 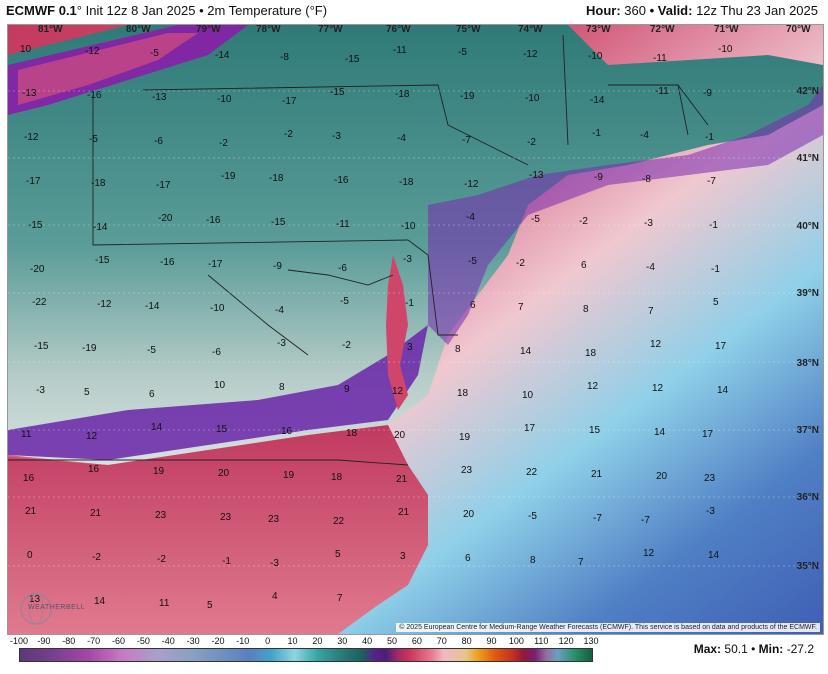 What do you see at coordinates (736, 649) in the screenshot?
I see `max-value: 50.1` at bounding box center [736, 649].